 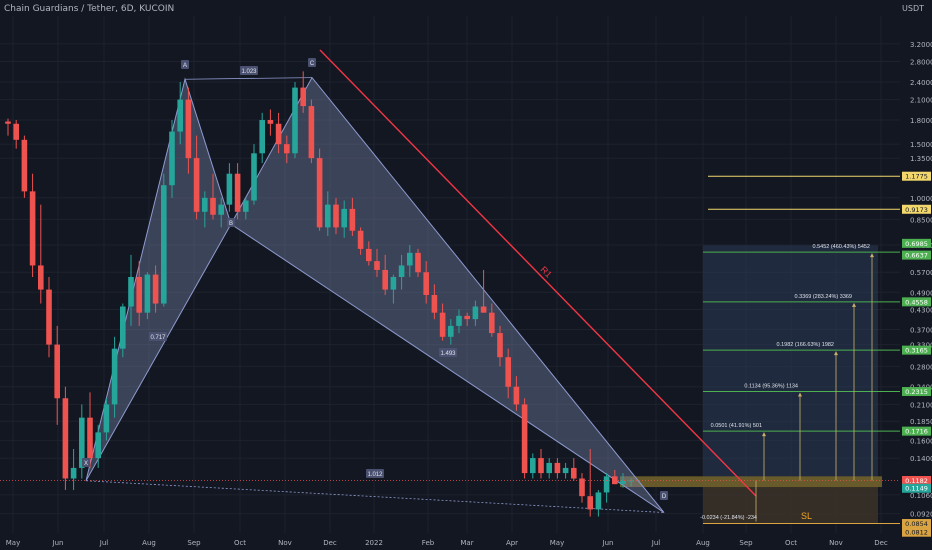 I want to click on x-tick-label: Apr, so click(x=512, y=543).